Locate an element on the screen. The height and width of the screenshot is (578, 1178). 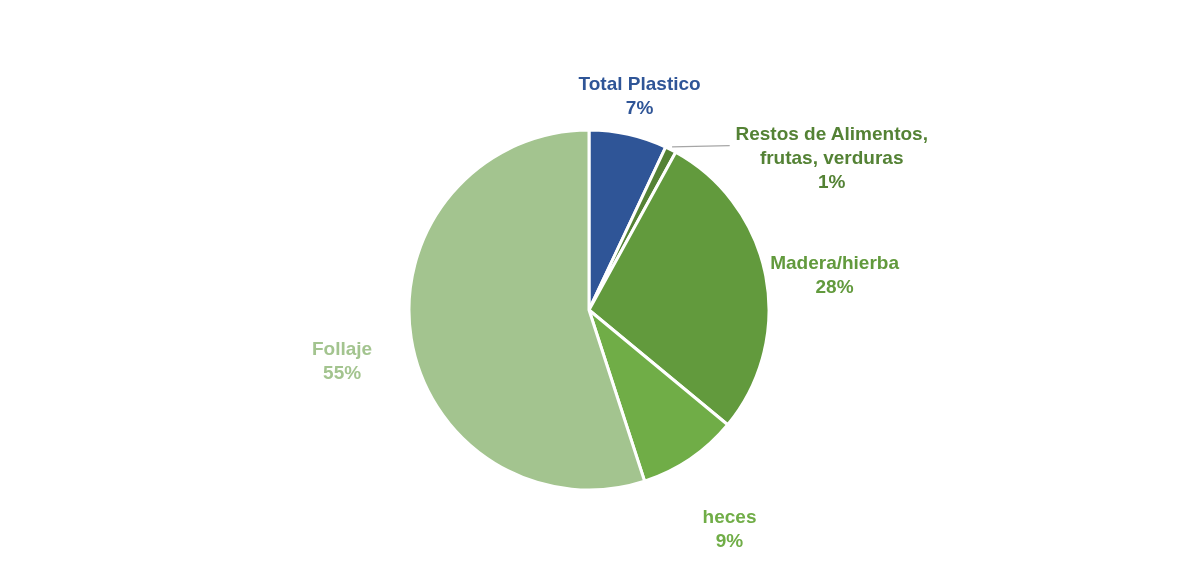
slice-label: Total Plastico is located at coordinates (639, 83).